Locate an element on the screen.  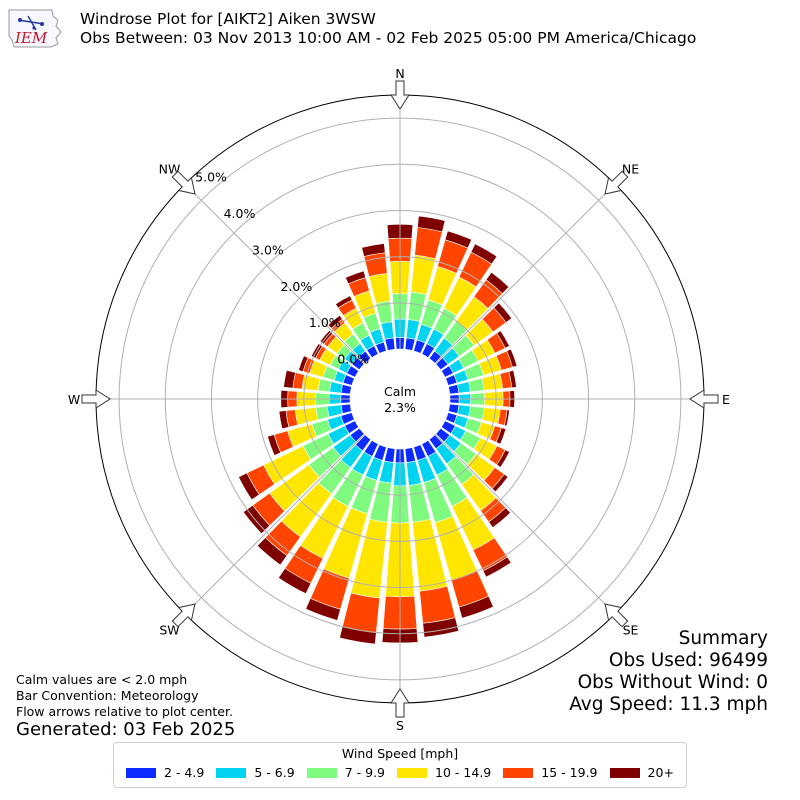
legend-label: 5 - 6.9 is located at coordinates (274, 772).